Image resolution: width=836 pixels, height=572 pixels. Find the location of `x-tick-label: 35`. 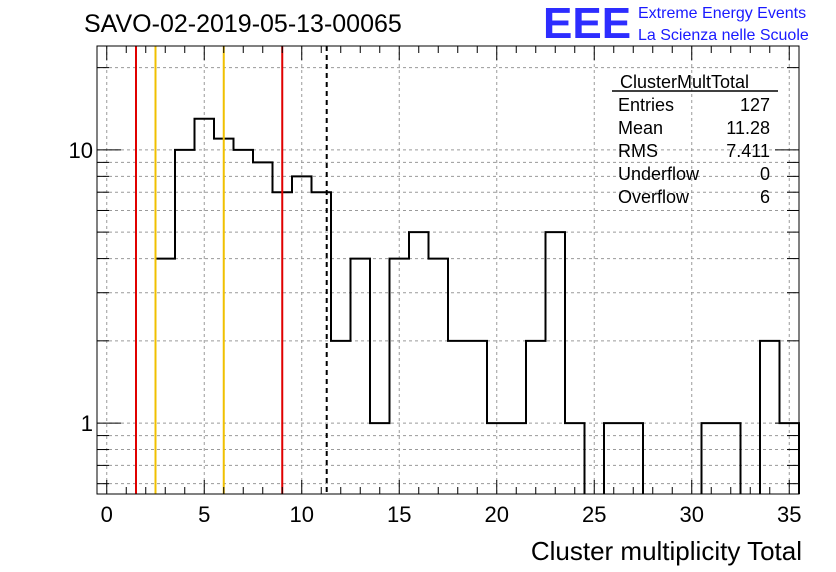

x-tick-label: 35 is located at coordinates (789, 514).